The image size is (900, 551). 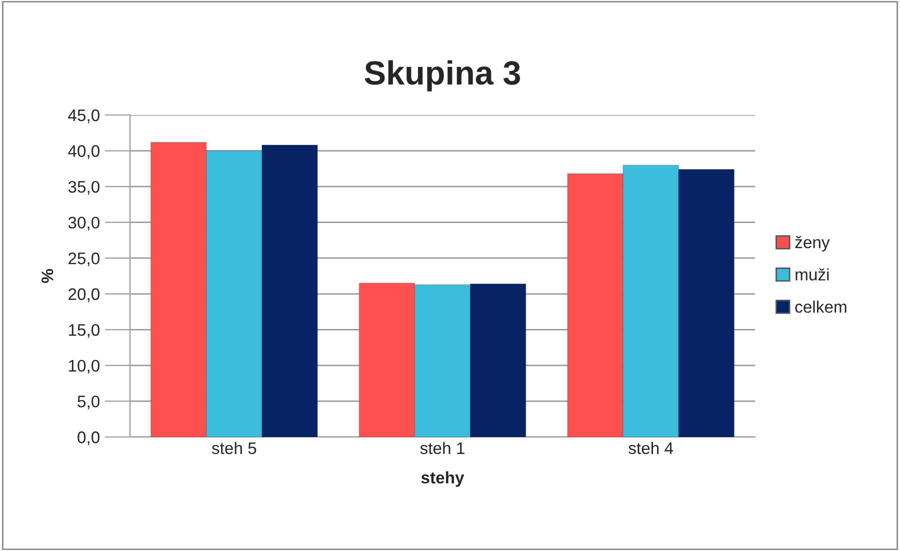 I want to click on y-tick-label: 45,0, so click(x=84, y=116).